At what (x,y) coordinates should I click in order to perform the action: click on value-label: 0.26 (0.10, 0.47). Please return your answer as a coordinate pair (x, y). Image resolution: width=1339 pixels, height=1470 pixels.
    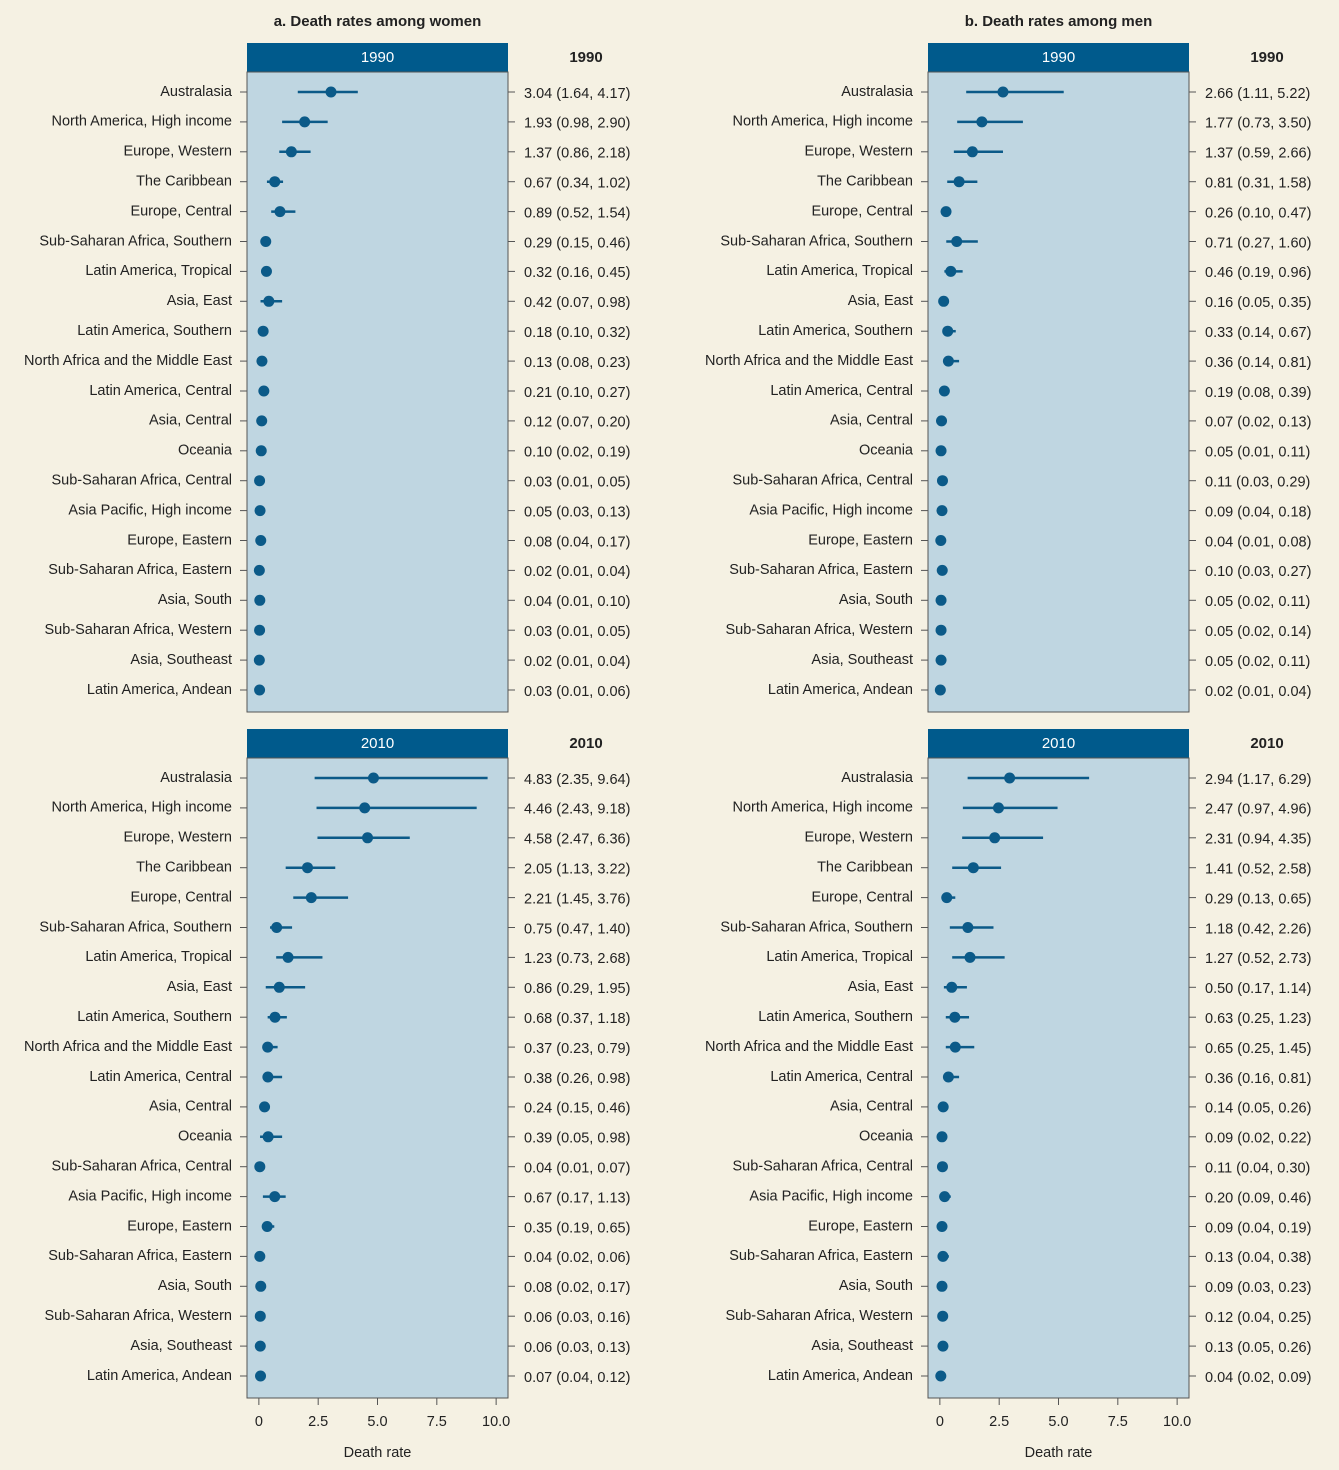
    Looking at the image, I should click on (1258, 213).